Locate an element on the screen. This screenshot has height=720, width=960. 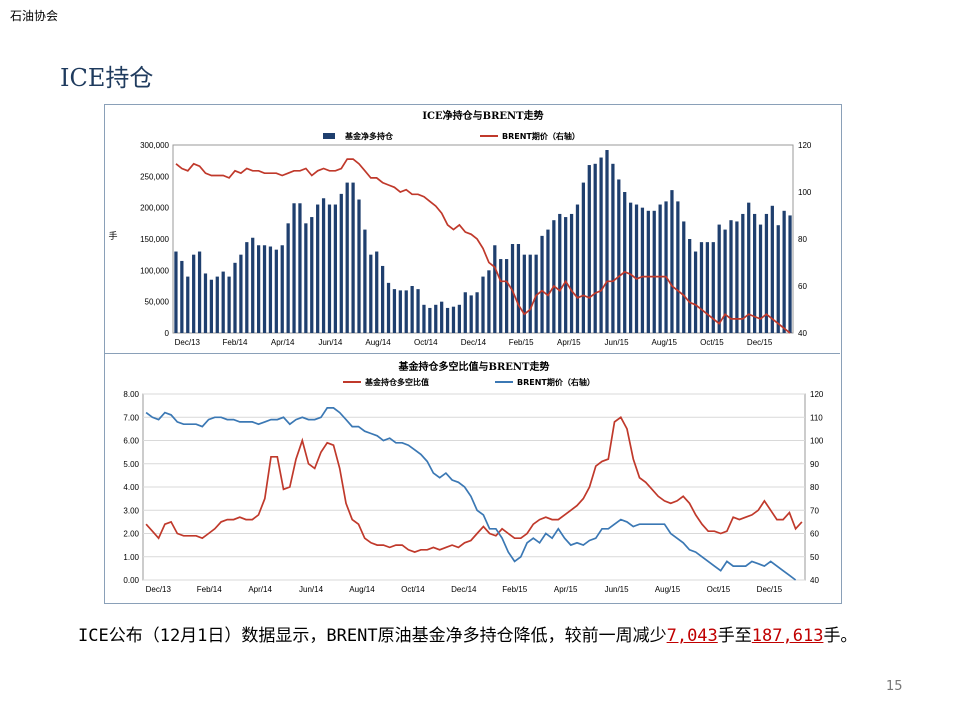
y-left-tick-label: 300,000 is located at coordinates (154, 145).